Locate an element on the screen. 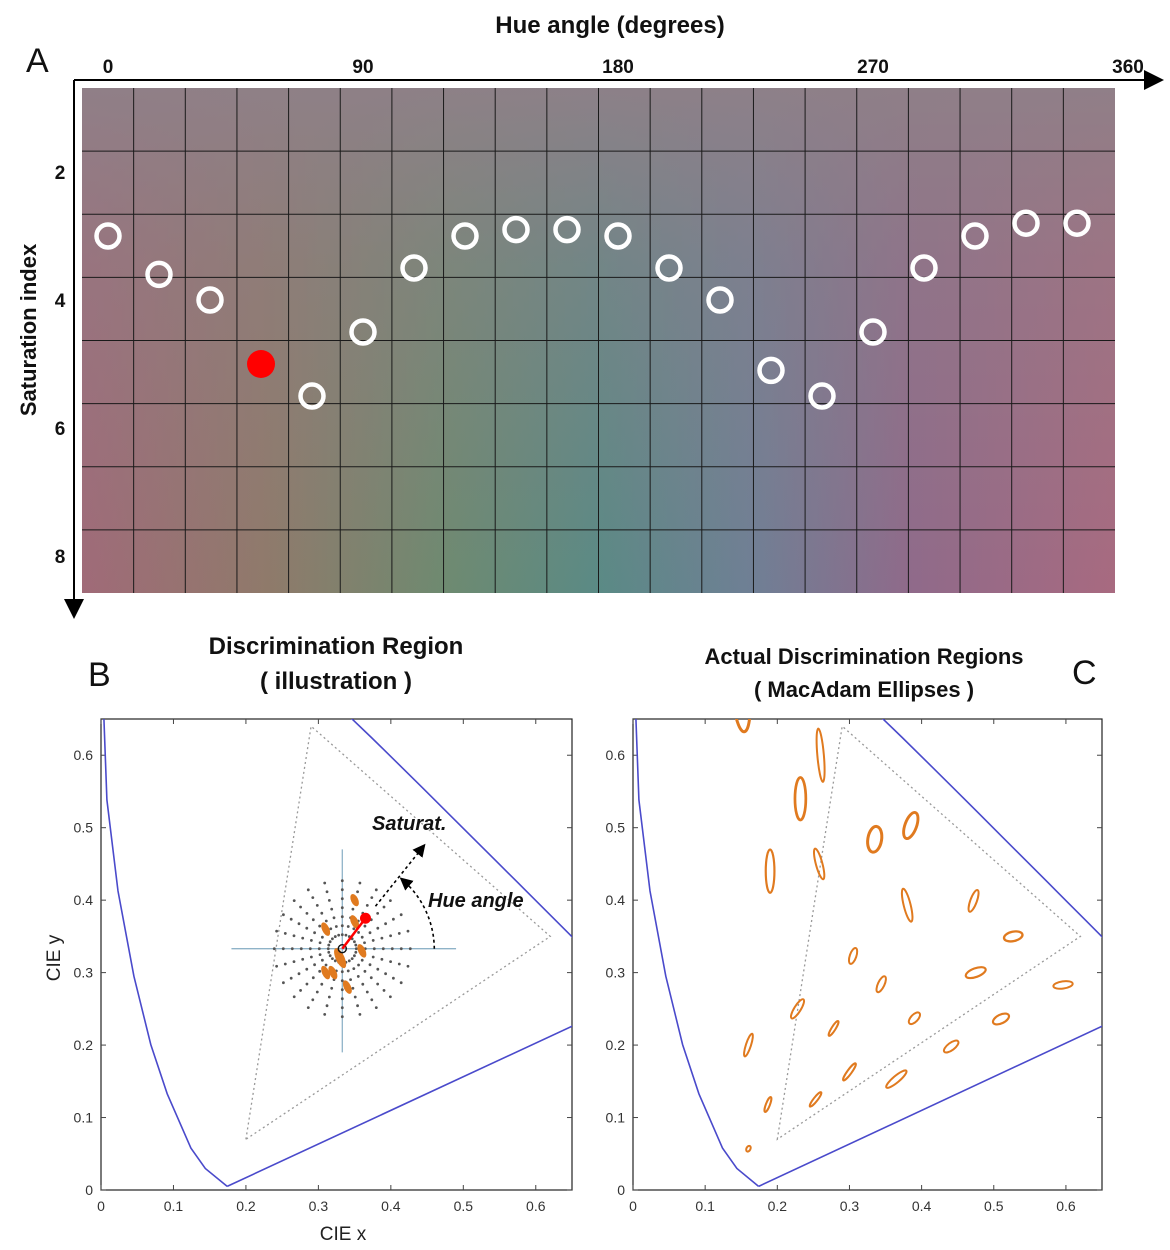  x-tick-label: 180 is located at coordinates (618, 67).